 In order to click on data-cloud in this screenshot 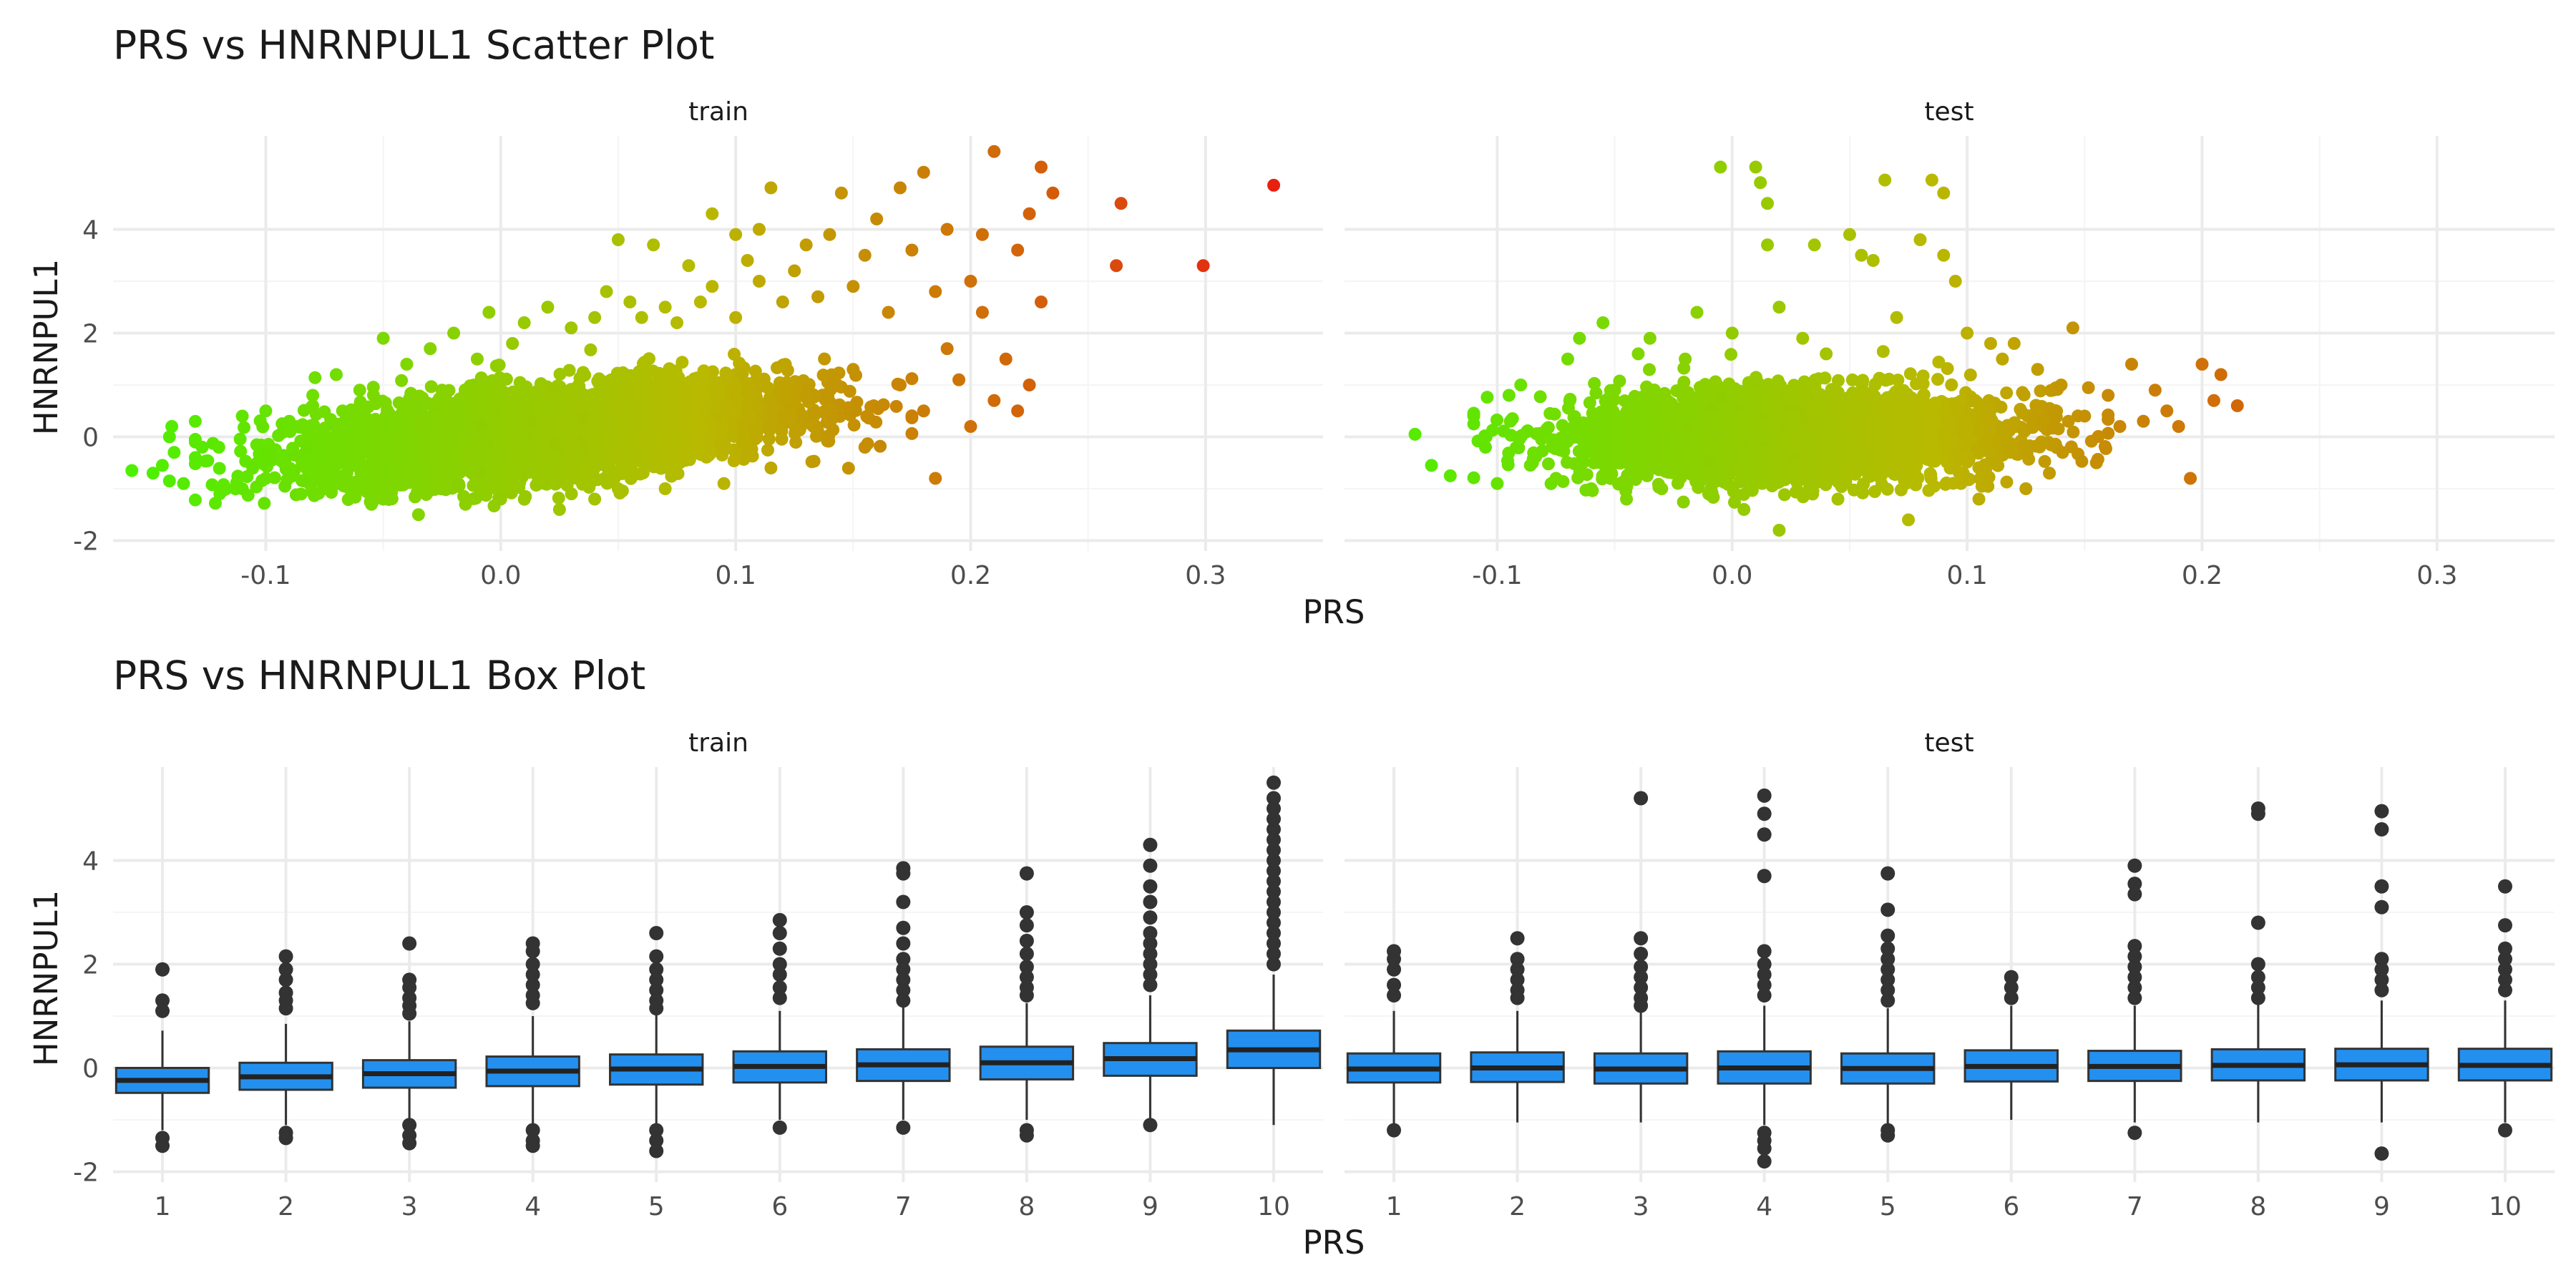, I will do `click(553, 428)`.